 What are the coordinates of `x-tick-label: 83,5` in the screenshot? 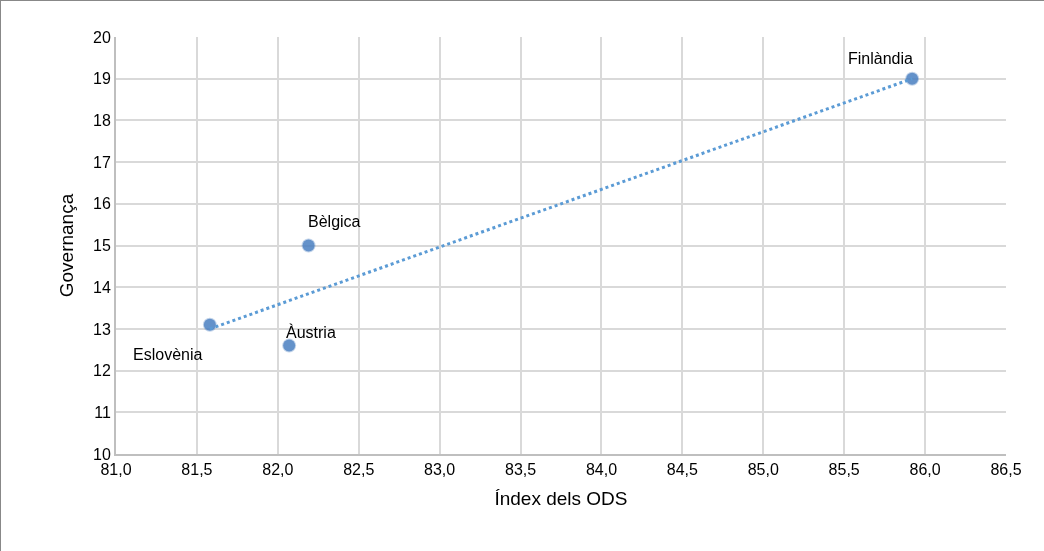 It's located at (520, 470).